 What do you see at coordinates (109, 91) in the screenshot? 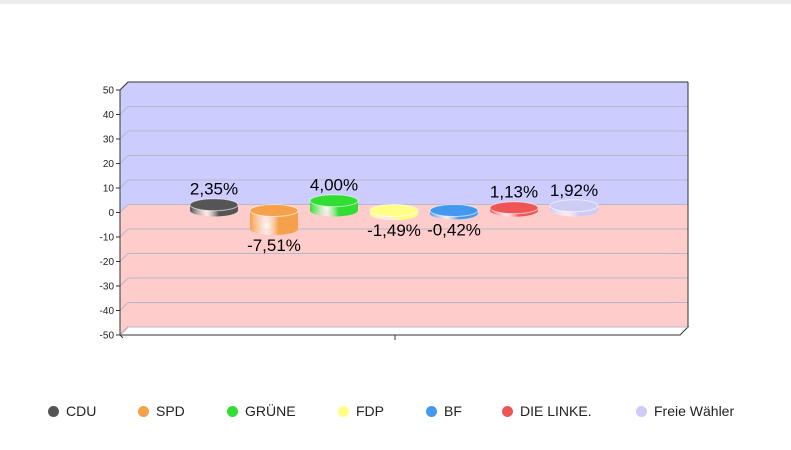
I see `y-tick-label: 50` at bounding box center [109, 91].